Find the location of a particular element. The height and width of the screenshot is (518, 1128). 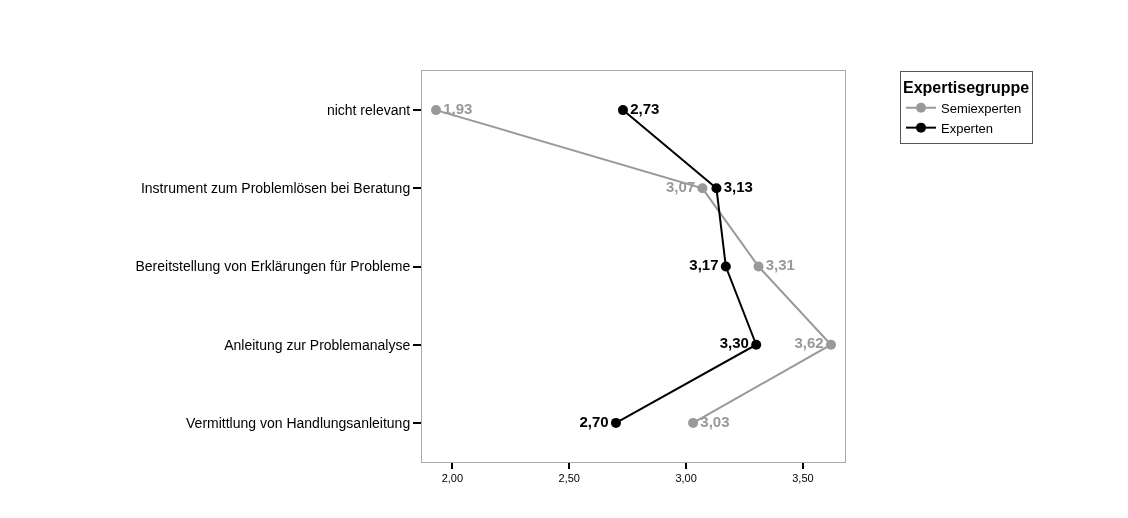

x-tick-label: 2,00 is located at coordinates (452, 478).